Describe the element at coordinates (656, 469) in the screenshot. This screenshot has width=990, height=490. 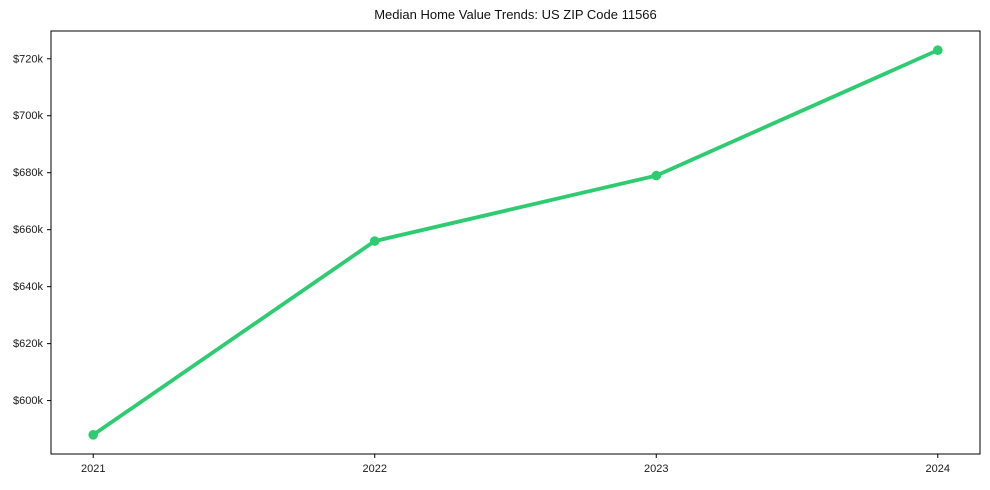
I see `x-axis-tick-label: 2023` at that location.